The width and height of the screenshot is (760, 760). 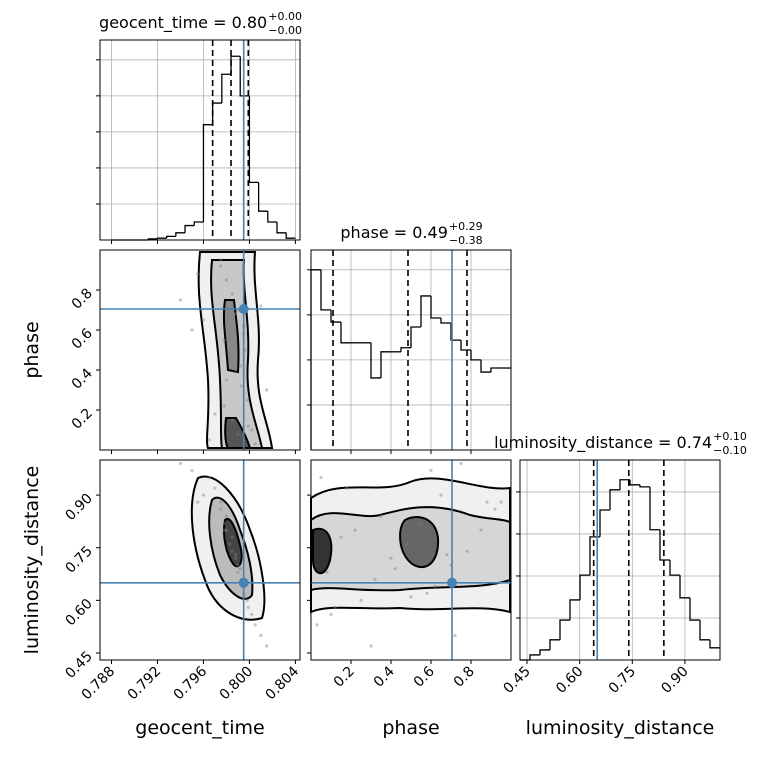 I want to click on y-tick-label: 0.8, so click(x=82, y=299).